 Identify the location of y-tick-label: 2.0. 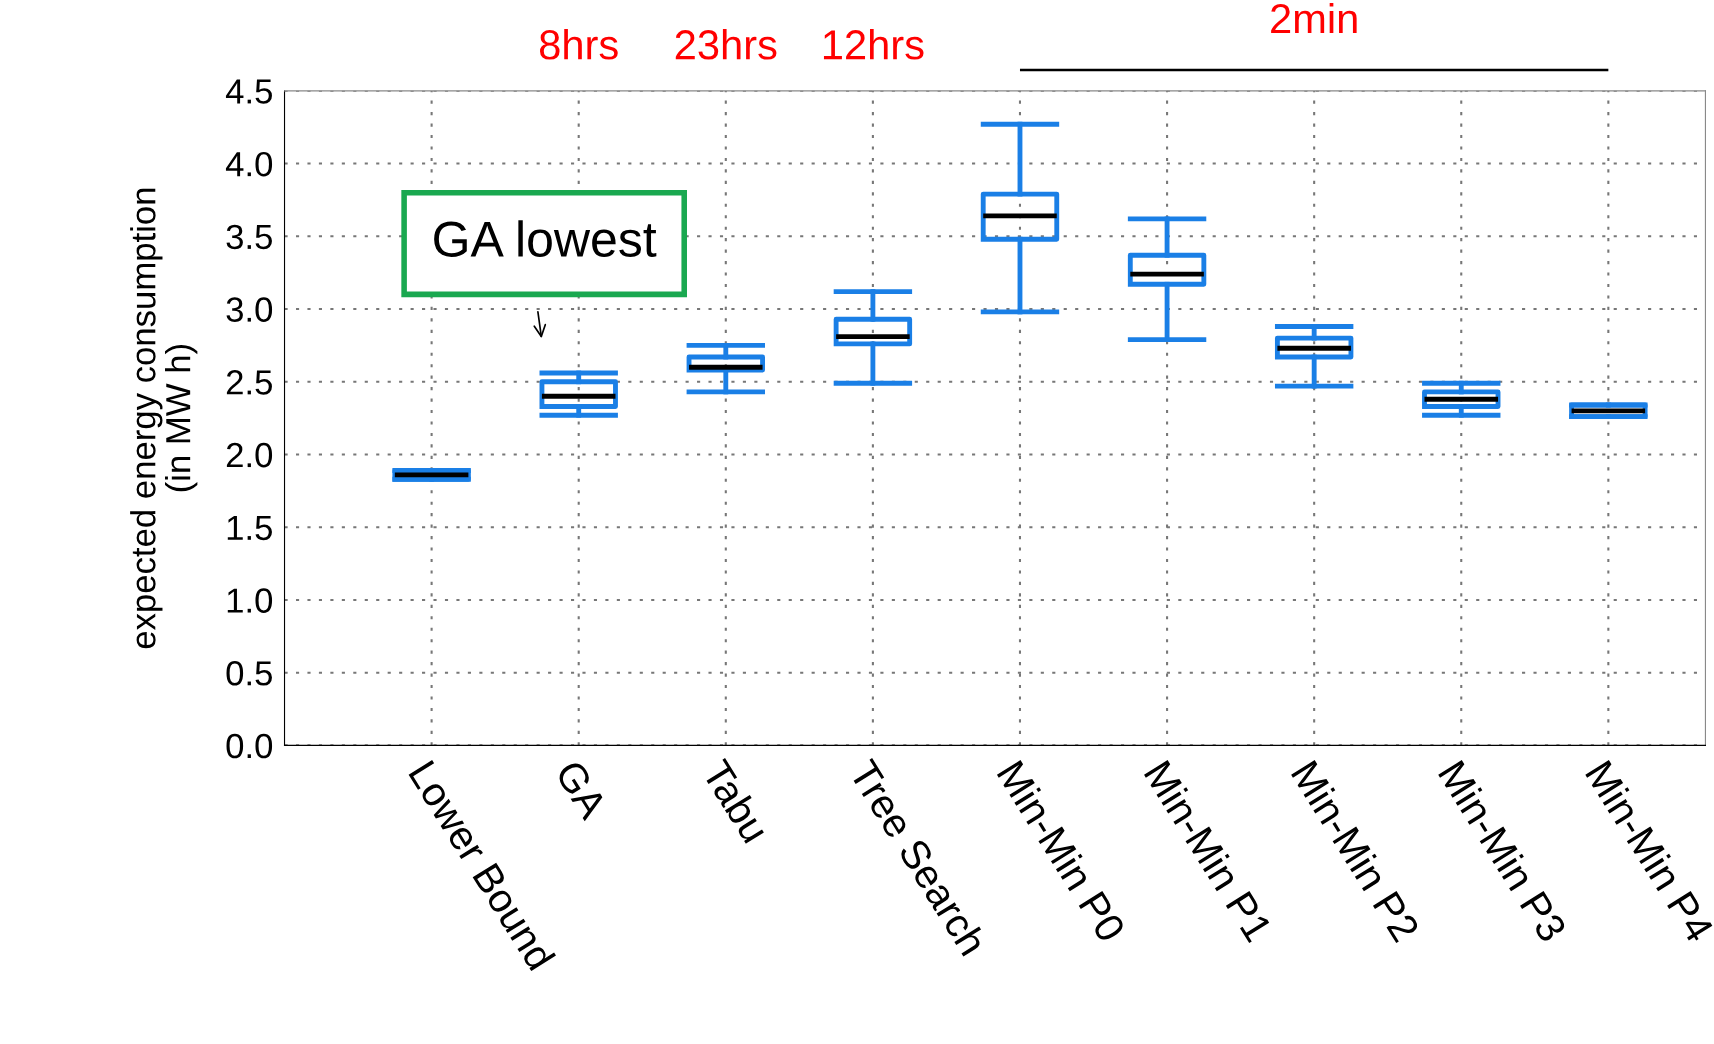
(249, 455).